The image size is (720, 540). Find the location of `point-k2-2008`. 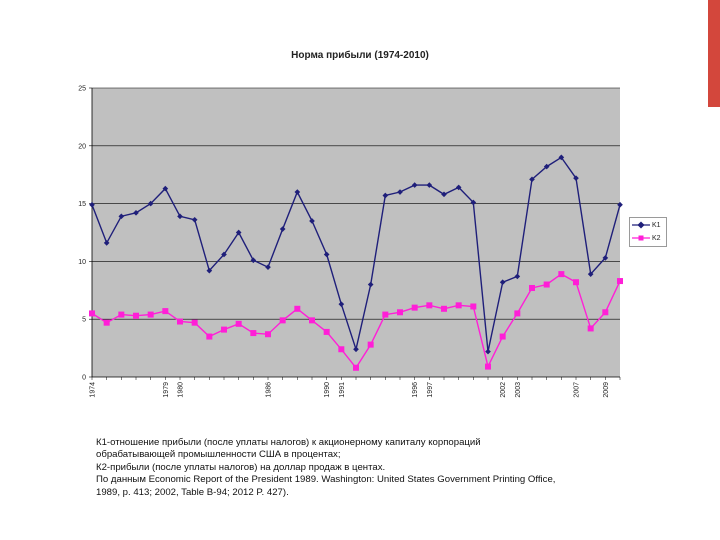

point-k2-2008 is located at coordinates (590, 328).